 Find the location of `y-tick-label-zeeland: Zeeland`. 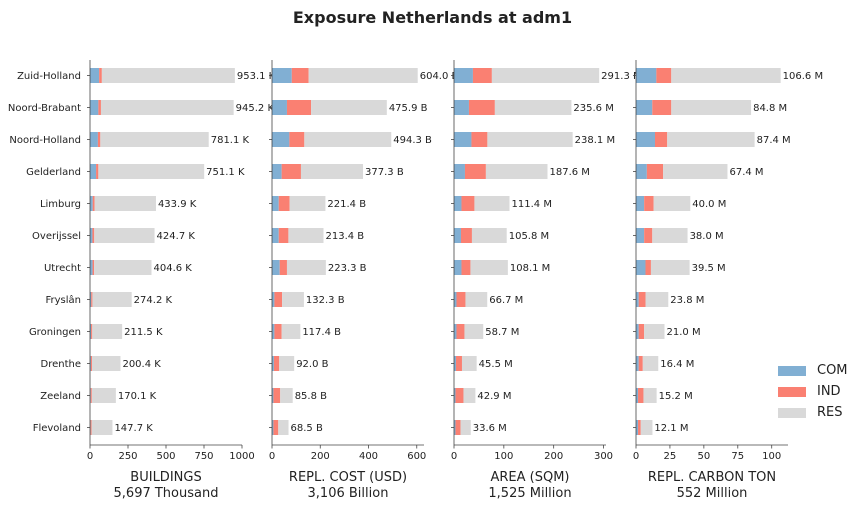

y-tick-label-zeeland: Zeeland is located at coordinates (60, 396).